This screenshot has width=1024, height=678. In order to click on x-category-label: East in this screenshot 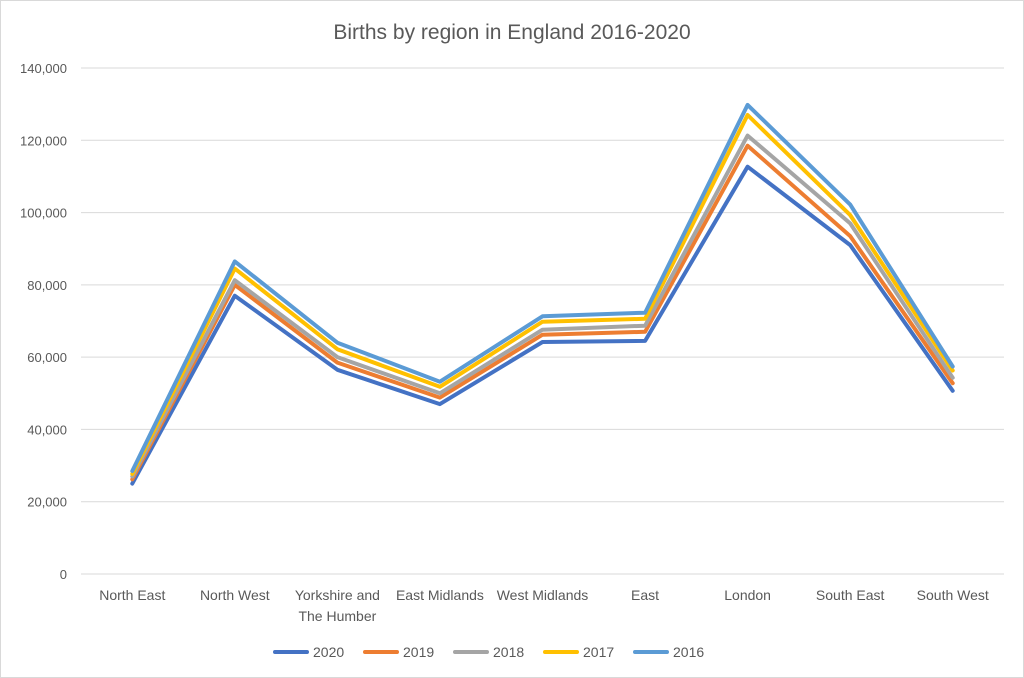, I will do `click(645, 595)`.